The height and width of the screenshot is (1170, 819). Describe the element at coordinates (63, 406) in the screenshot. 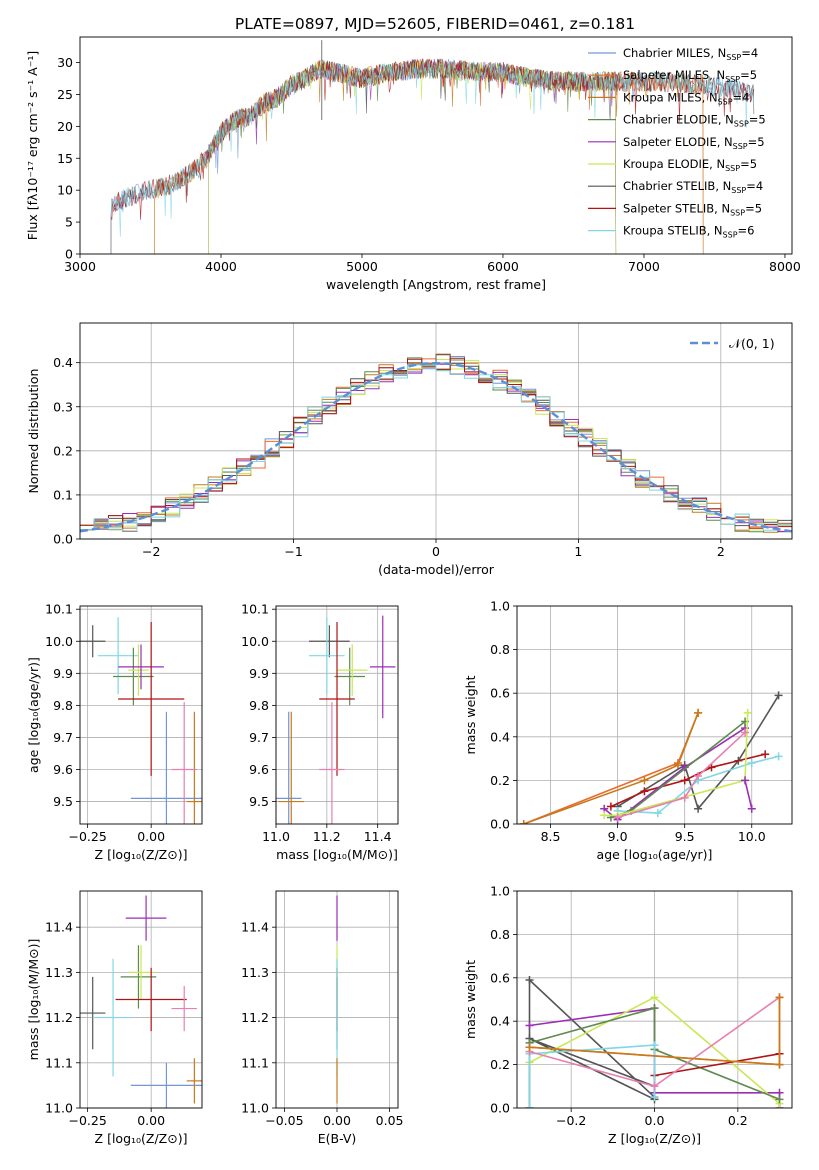

I see `y-tick-label: 0.3` at that location.